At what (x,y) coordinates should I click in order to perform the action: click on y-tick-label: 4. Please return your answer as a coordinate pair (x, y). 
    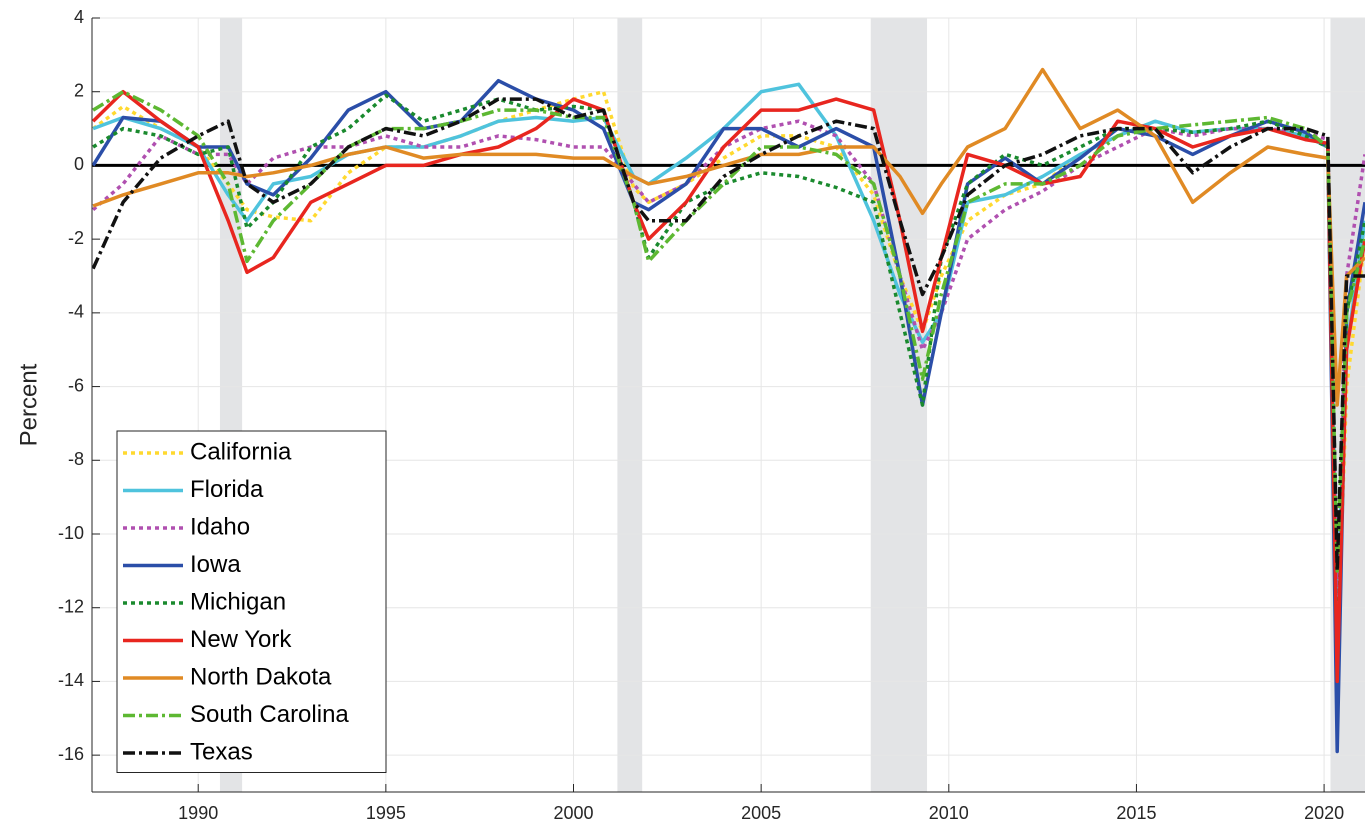
    Looking at the image, I should click on (79, 17).